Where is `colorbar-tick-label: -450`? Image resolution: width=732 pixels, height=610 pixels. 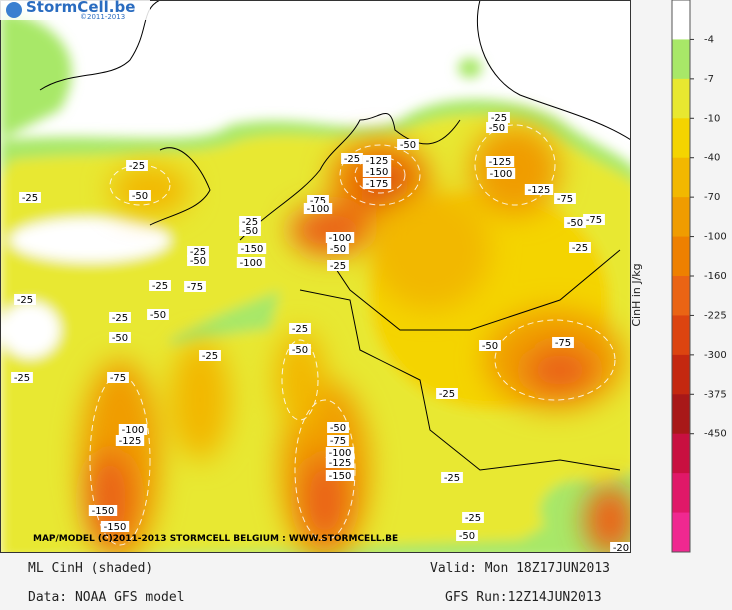 colorbar-tick-label: -450 is located at coordinates (715, 434).